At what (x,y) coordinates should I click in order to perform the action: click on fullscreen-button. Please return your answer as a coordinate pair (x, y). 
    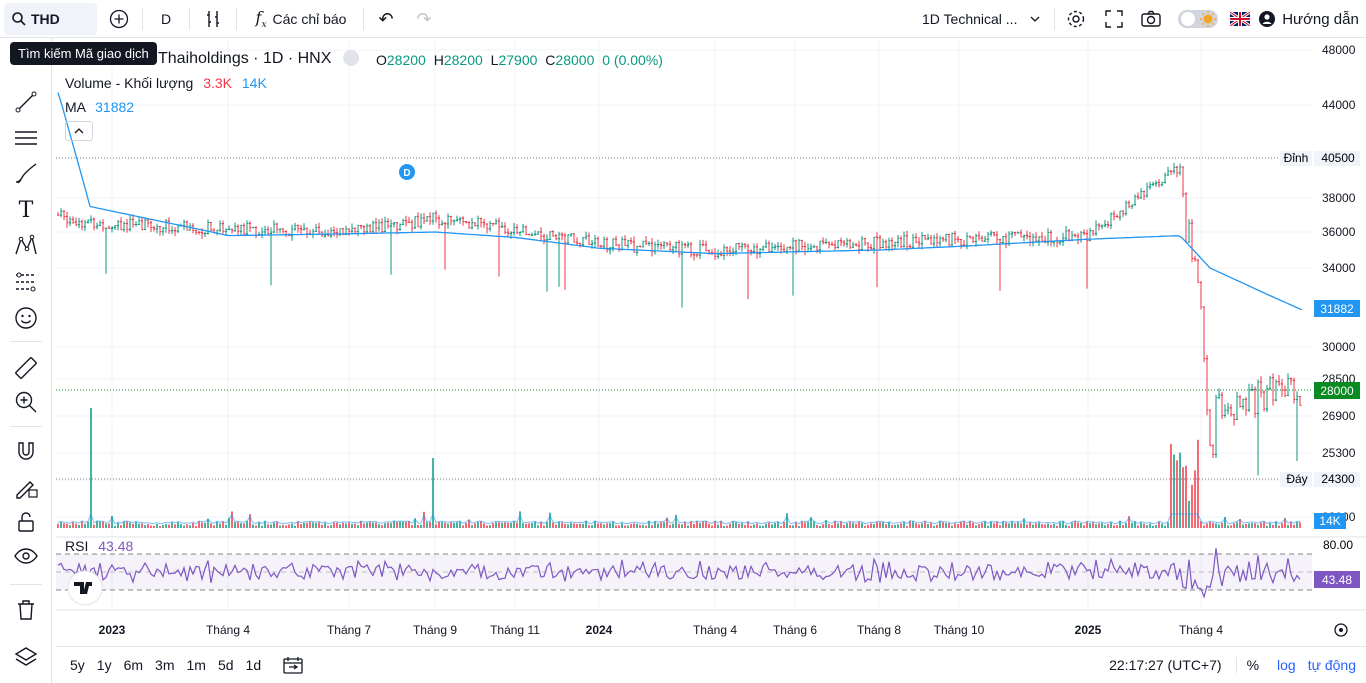
    Looking at the image, I should click on (1114, 19).